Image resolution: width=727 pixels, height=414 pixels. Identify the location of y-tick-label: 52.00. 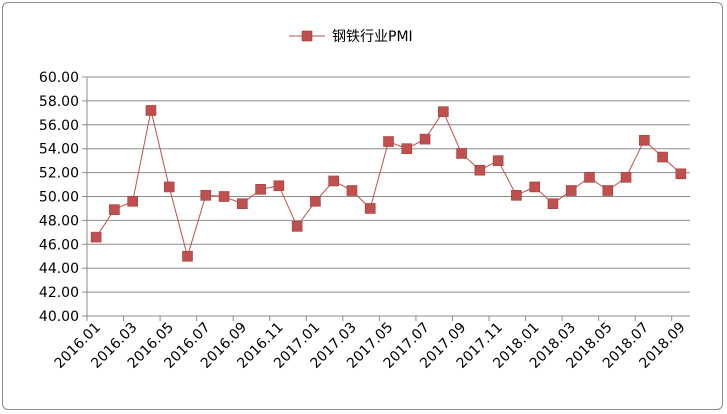
(59, 174).